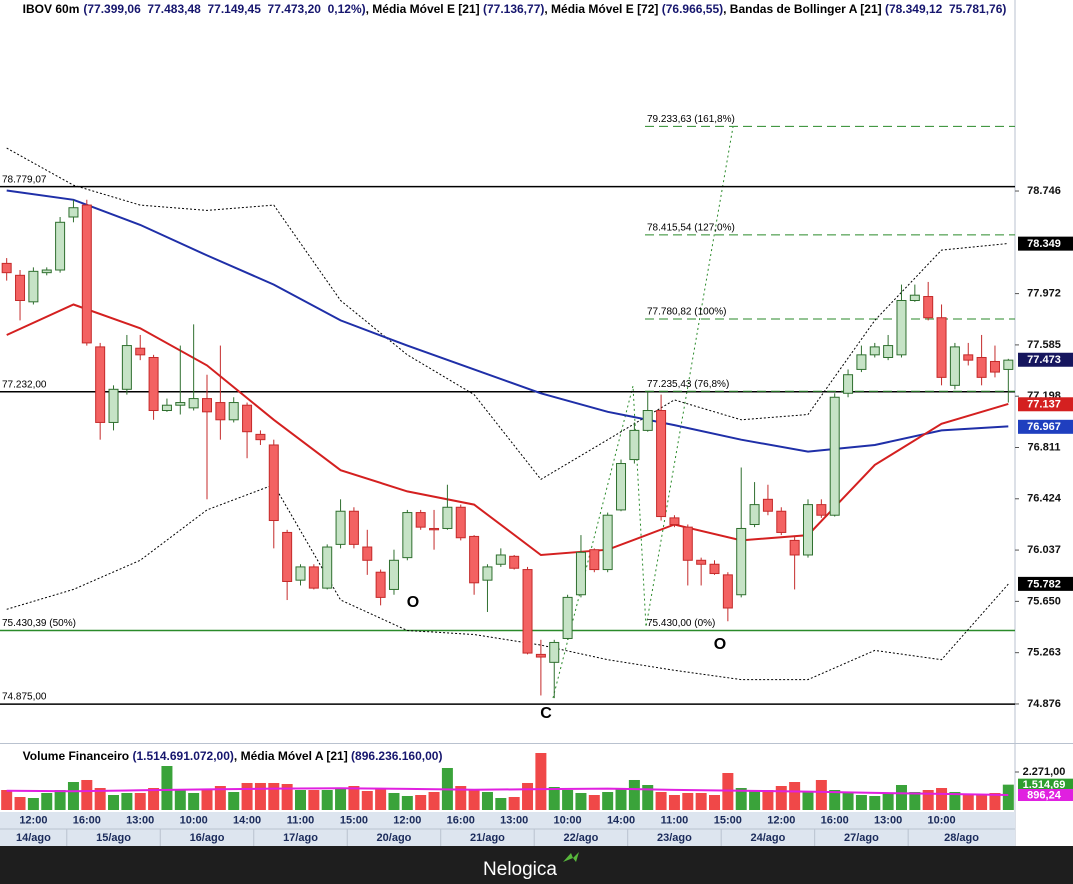 The width and height of the screenshot is (1073, 884). I want to click on price-badge, so click(1045, 243).